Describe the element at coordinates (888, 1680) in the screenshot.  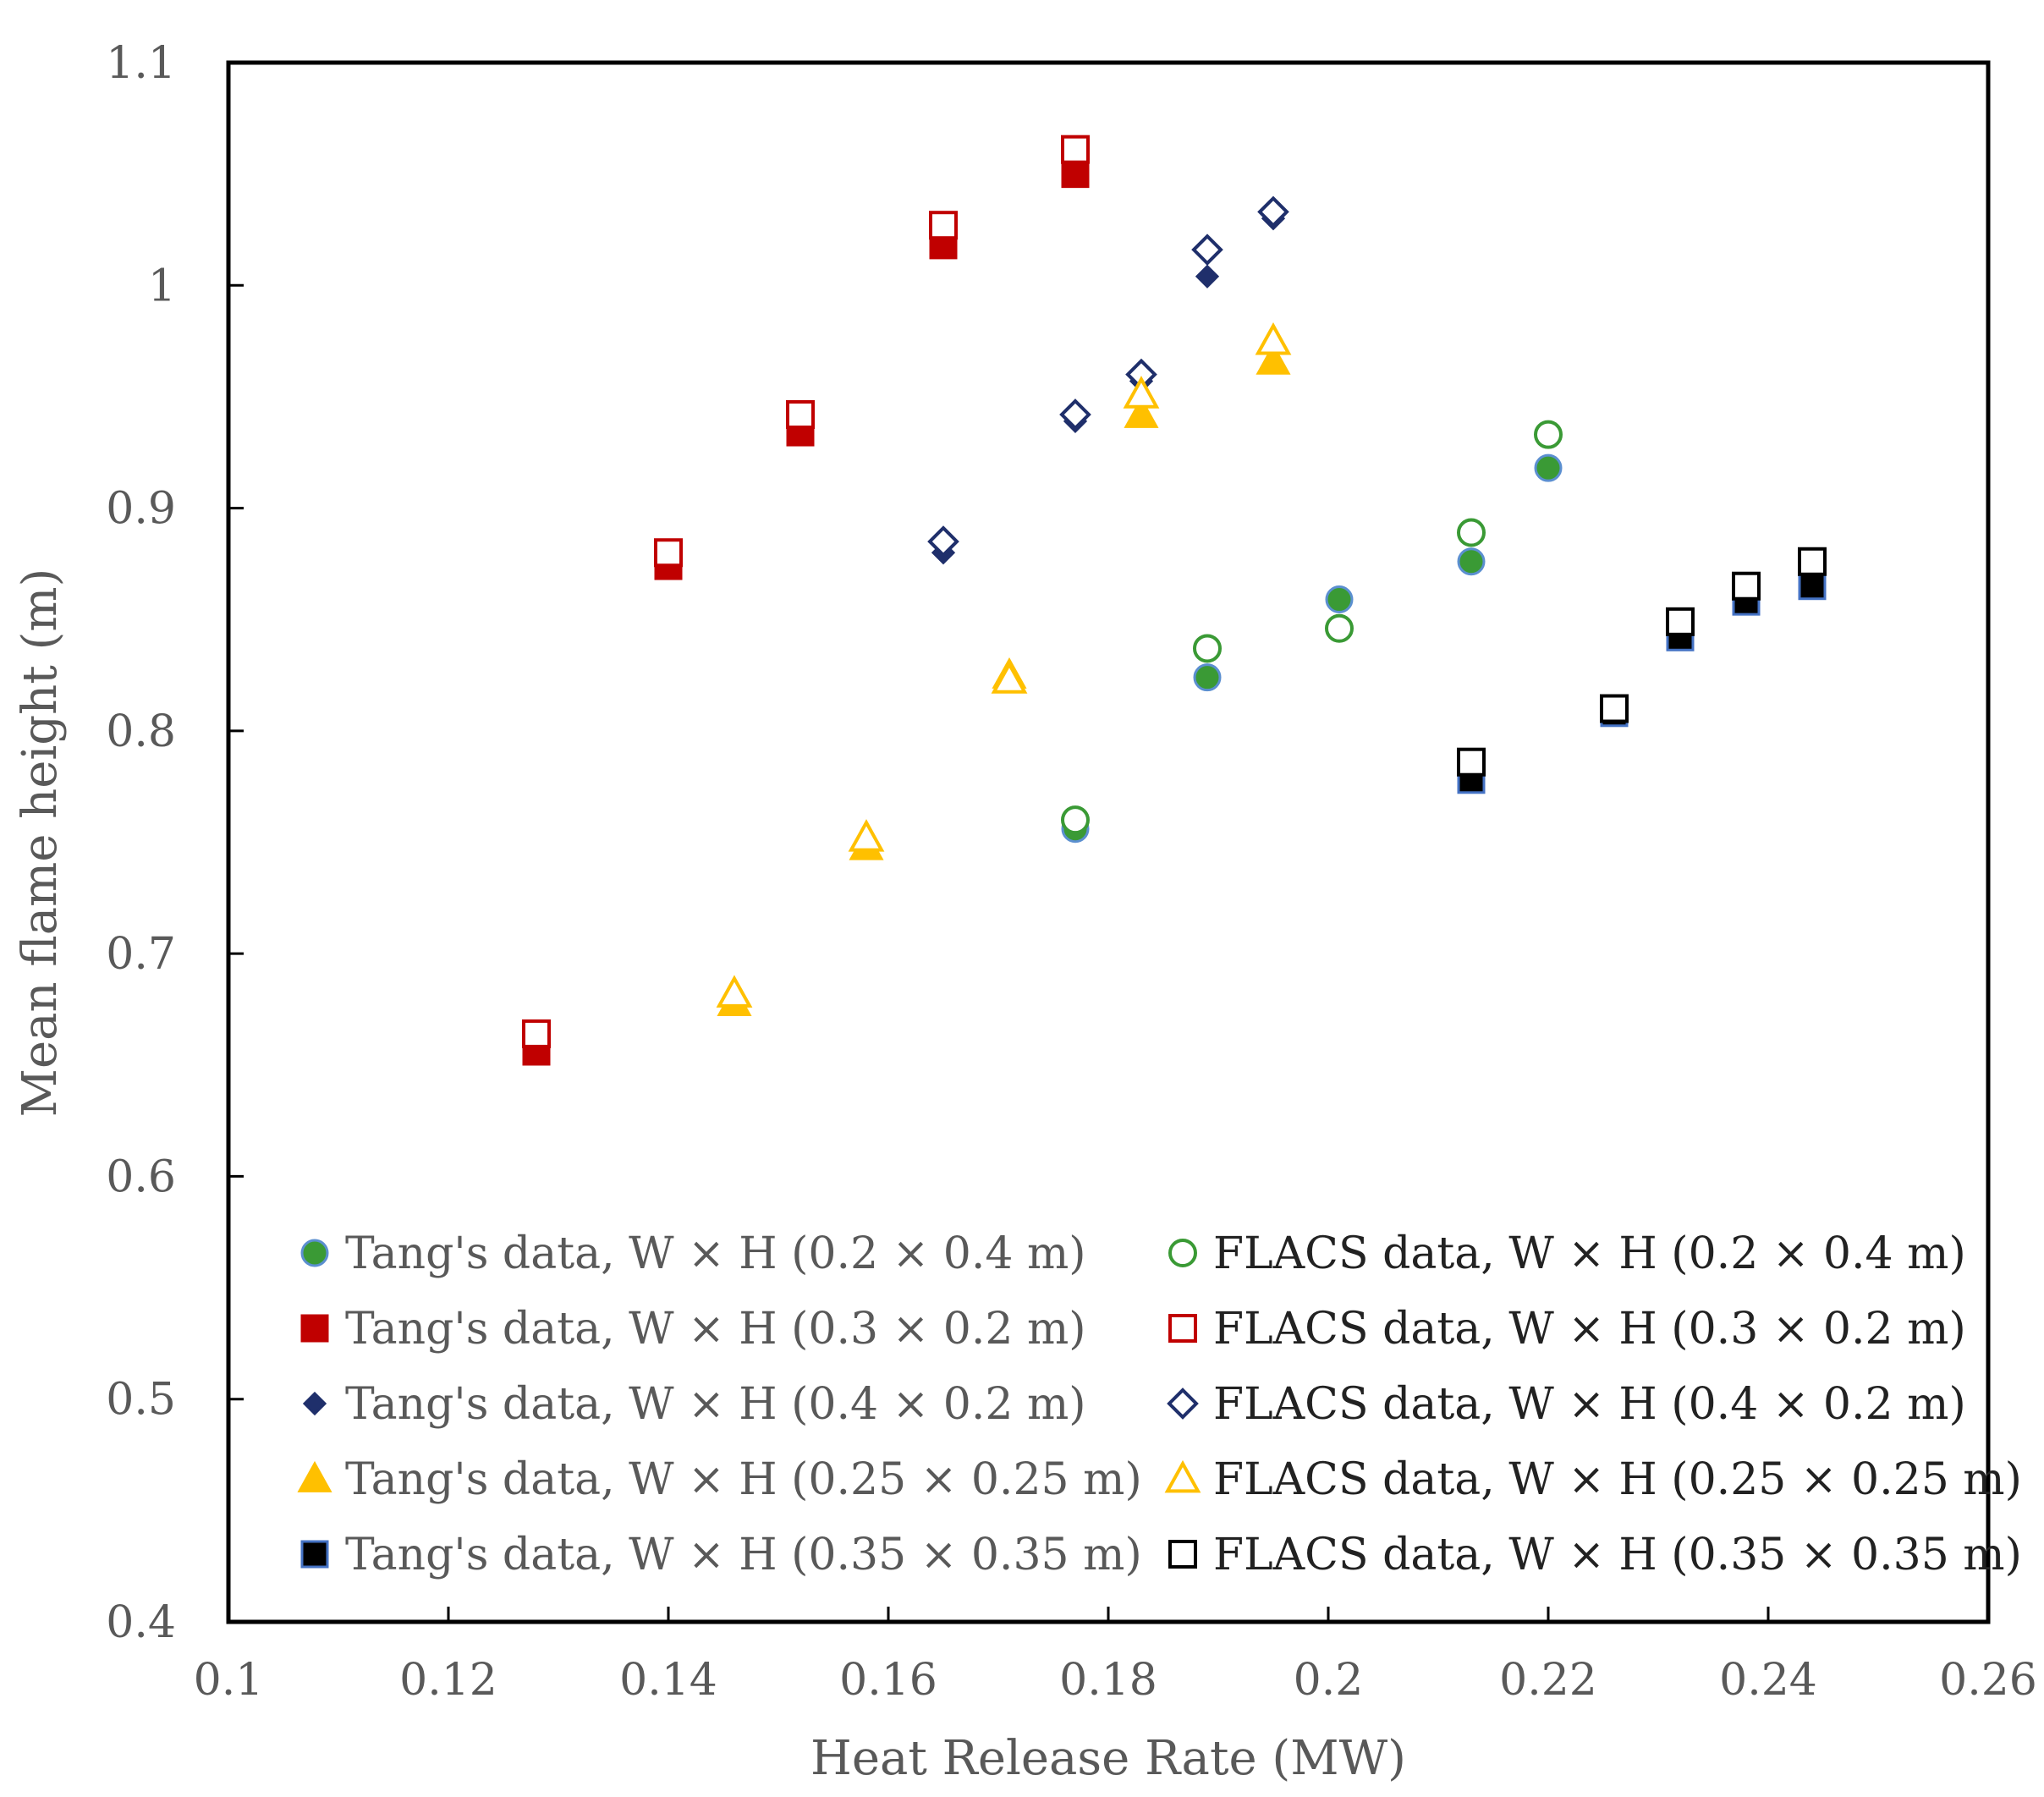
I see `x-tick-label: 0.16` at that location.